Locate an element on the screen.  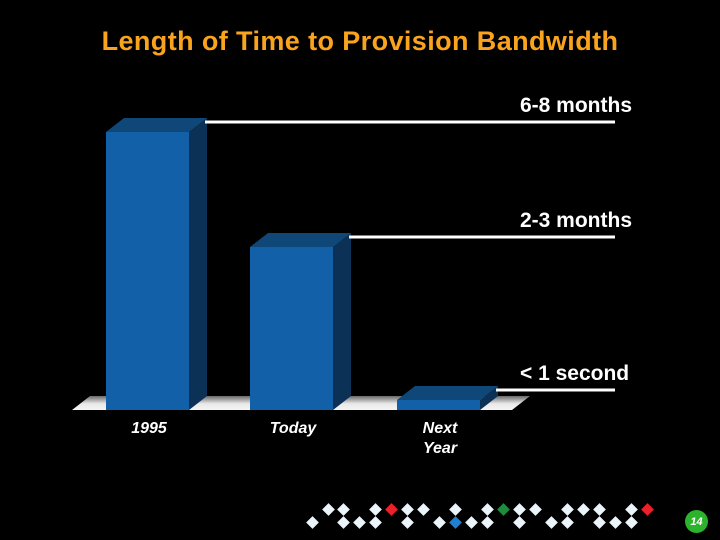
page-number: 14 is located at coordinates (696, 521).